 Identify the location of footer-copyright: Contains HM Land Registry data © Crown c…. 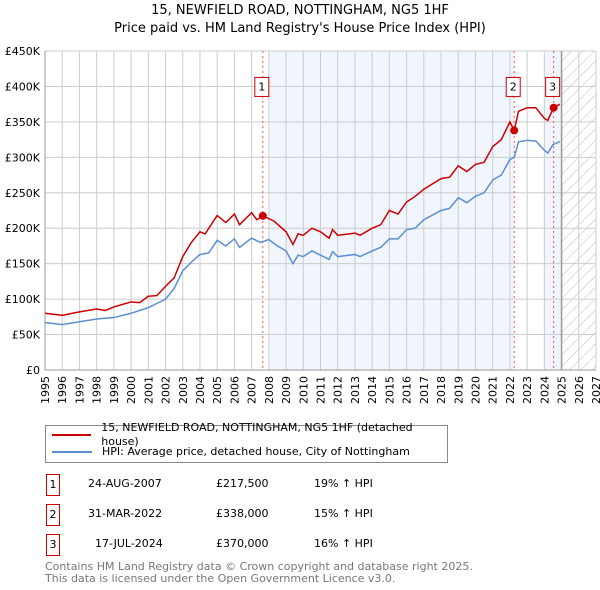
(259, 566).